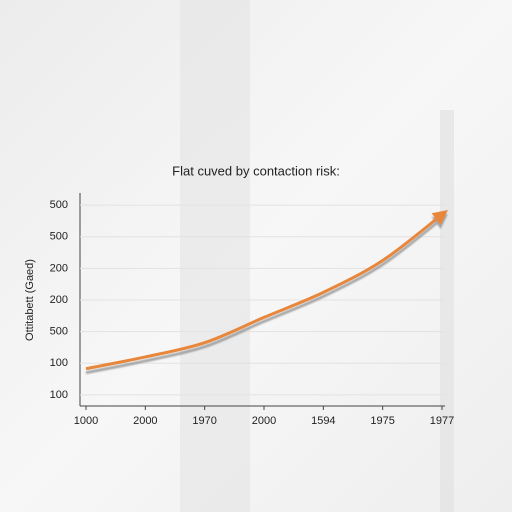 The height and width of the screenshot is (512, 512). Describe the element at coordinates (256, 170) in the screenshot. I see `chart-title: Flat cuved by contaction risk:` at that location.